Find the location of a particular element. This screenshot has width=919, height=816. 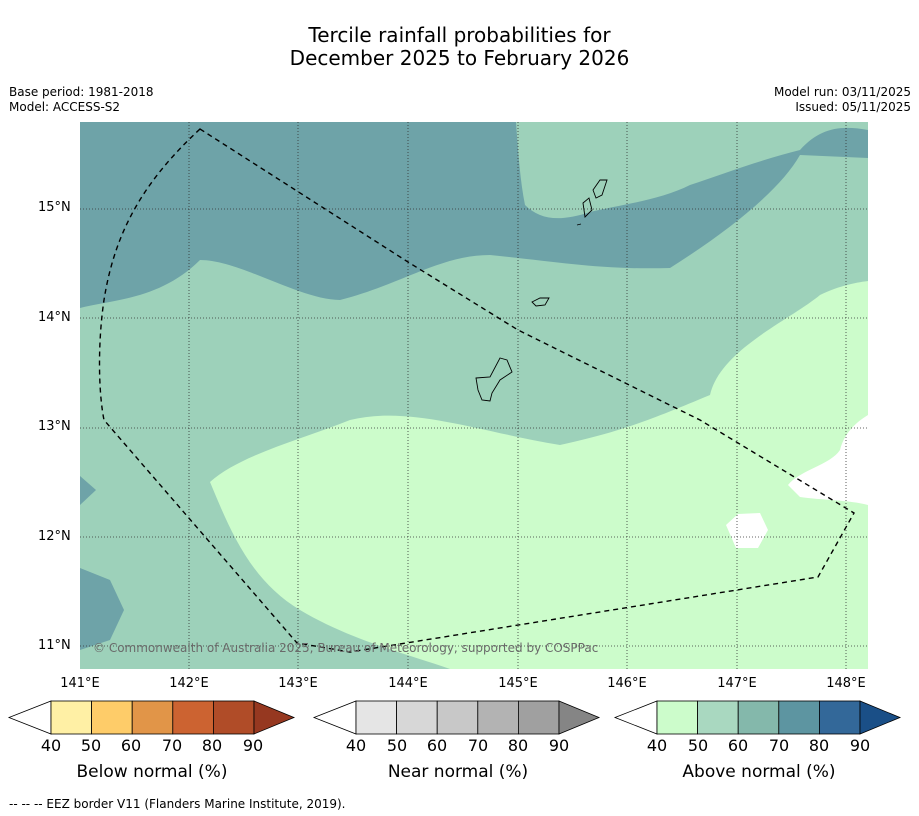

map-title-line-2: December 2025 to February 2026 is located at coordinates (459, 58).